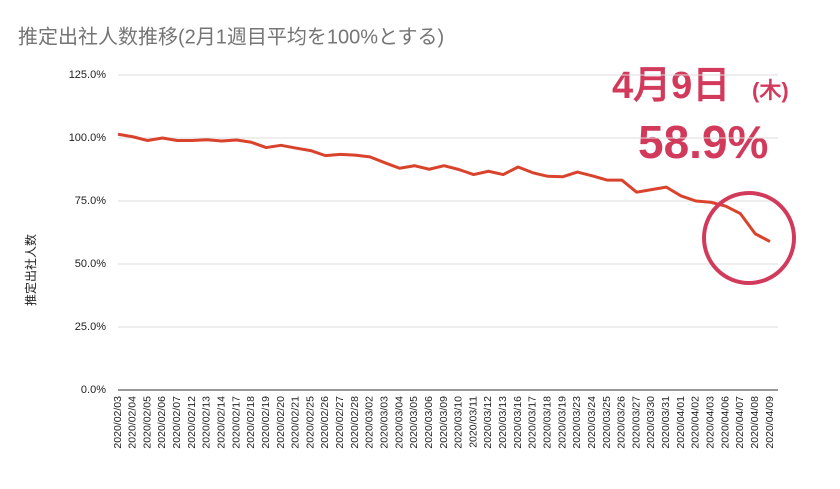 The width and height of the screenshot is (840, 489). I want to click on x-tick-label: 2020/02/25, so click(310, 422).